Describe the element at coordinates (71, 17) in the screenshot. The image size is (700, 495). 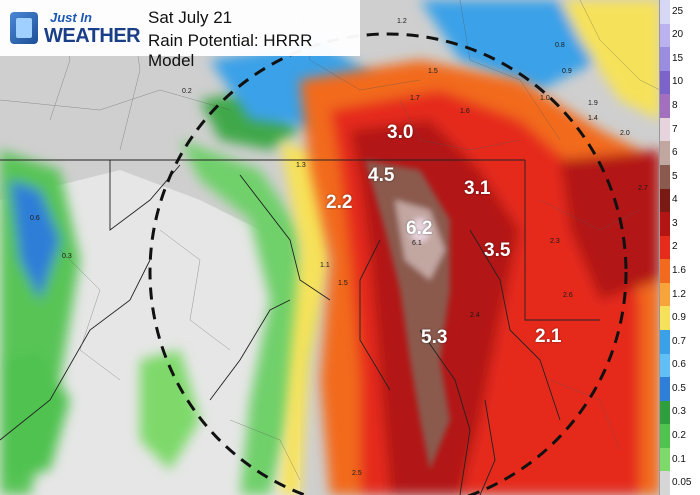
I see `logo-text-top: Just In` at that location.